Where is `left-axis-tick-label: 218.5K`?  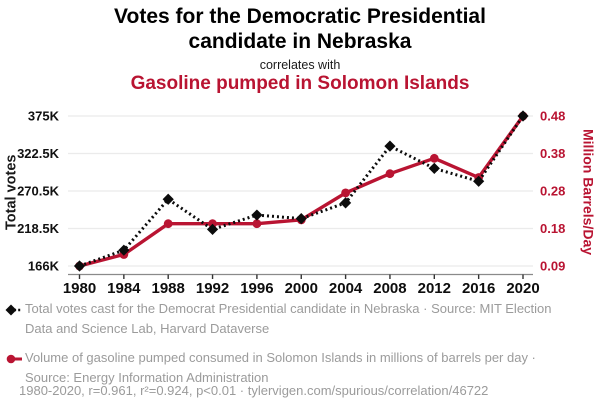 left-axis-tick-label: 218.5K is located at coordinates (38, 228).